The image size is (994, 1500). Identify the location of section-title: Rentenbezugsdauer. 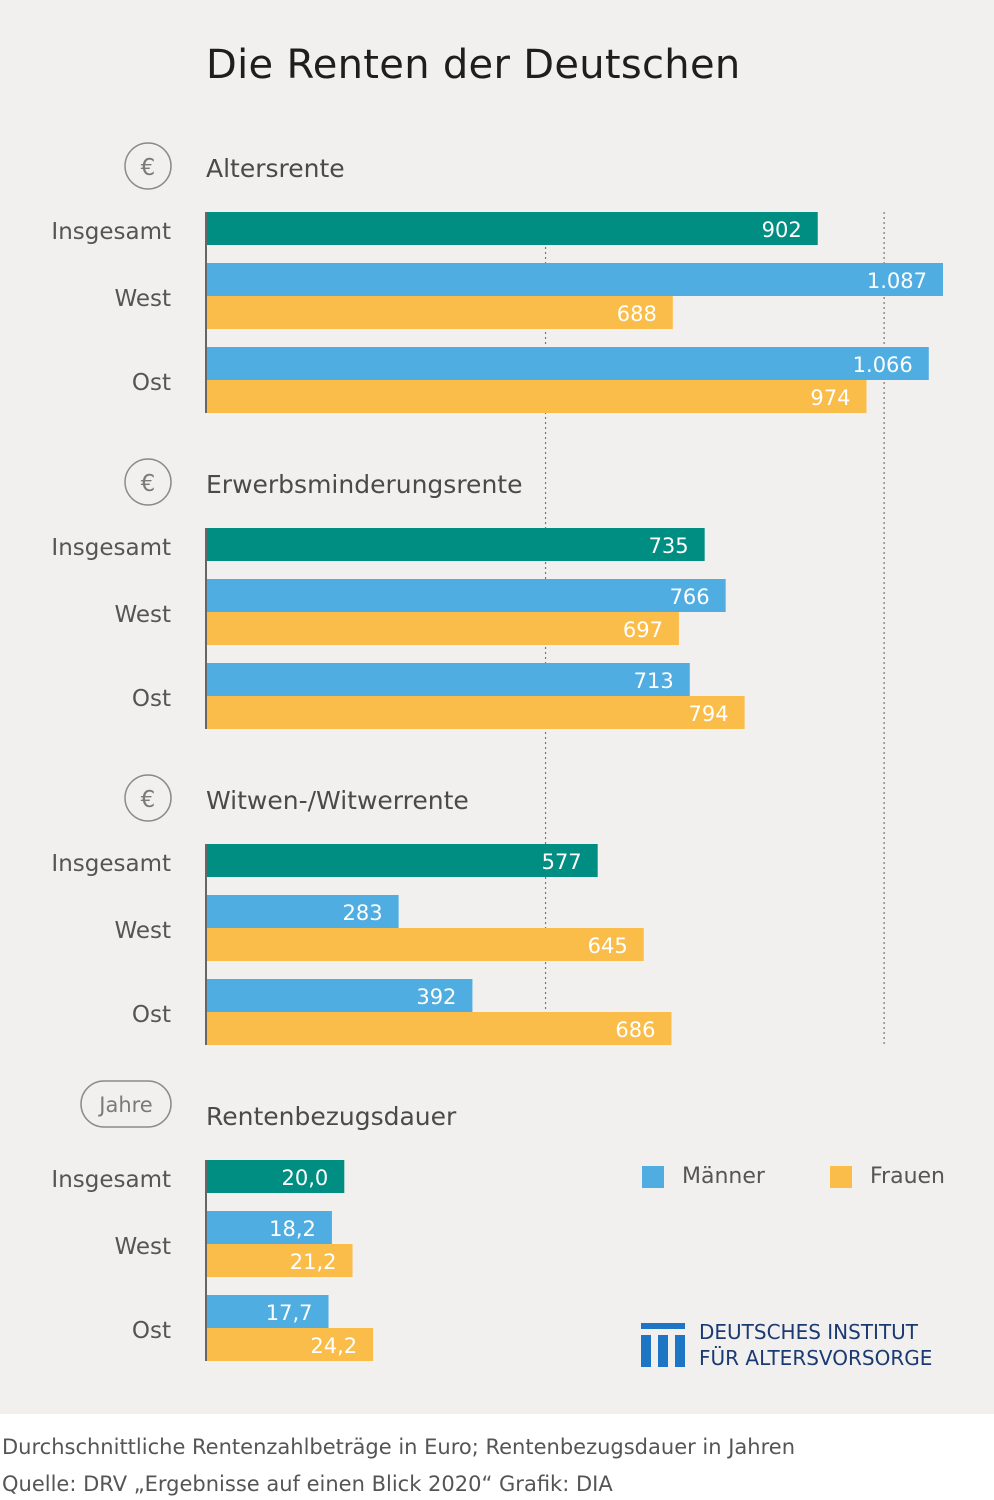
(331, 1116).